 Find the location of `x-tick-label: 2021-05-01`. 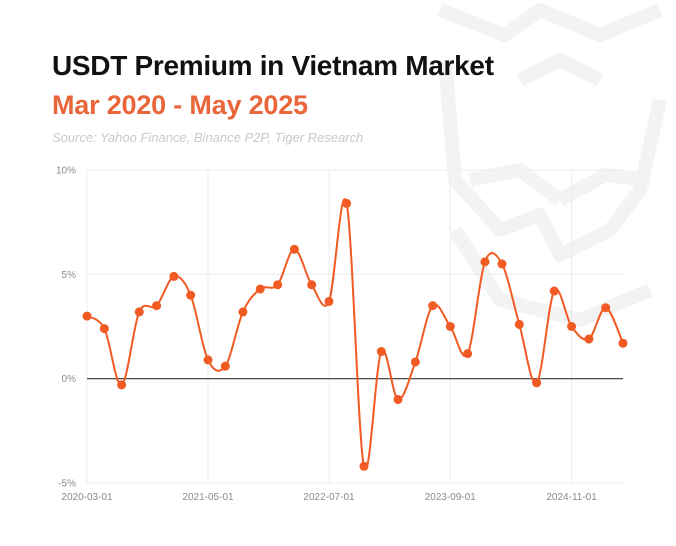

x-tick-label: 2021-05-01 is located at coordinates (208, 497).